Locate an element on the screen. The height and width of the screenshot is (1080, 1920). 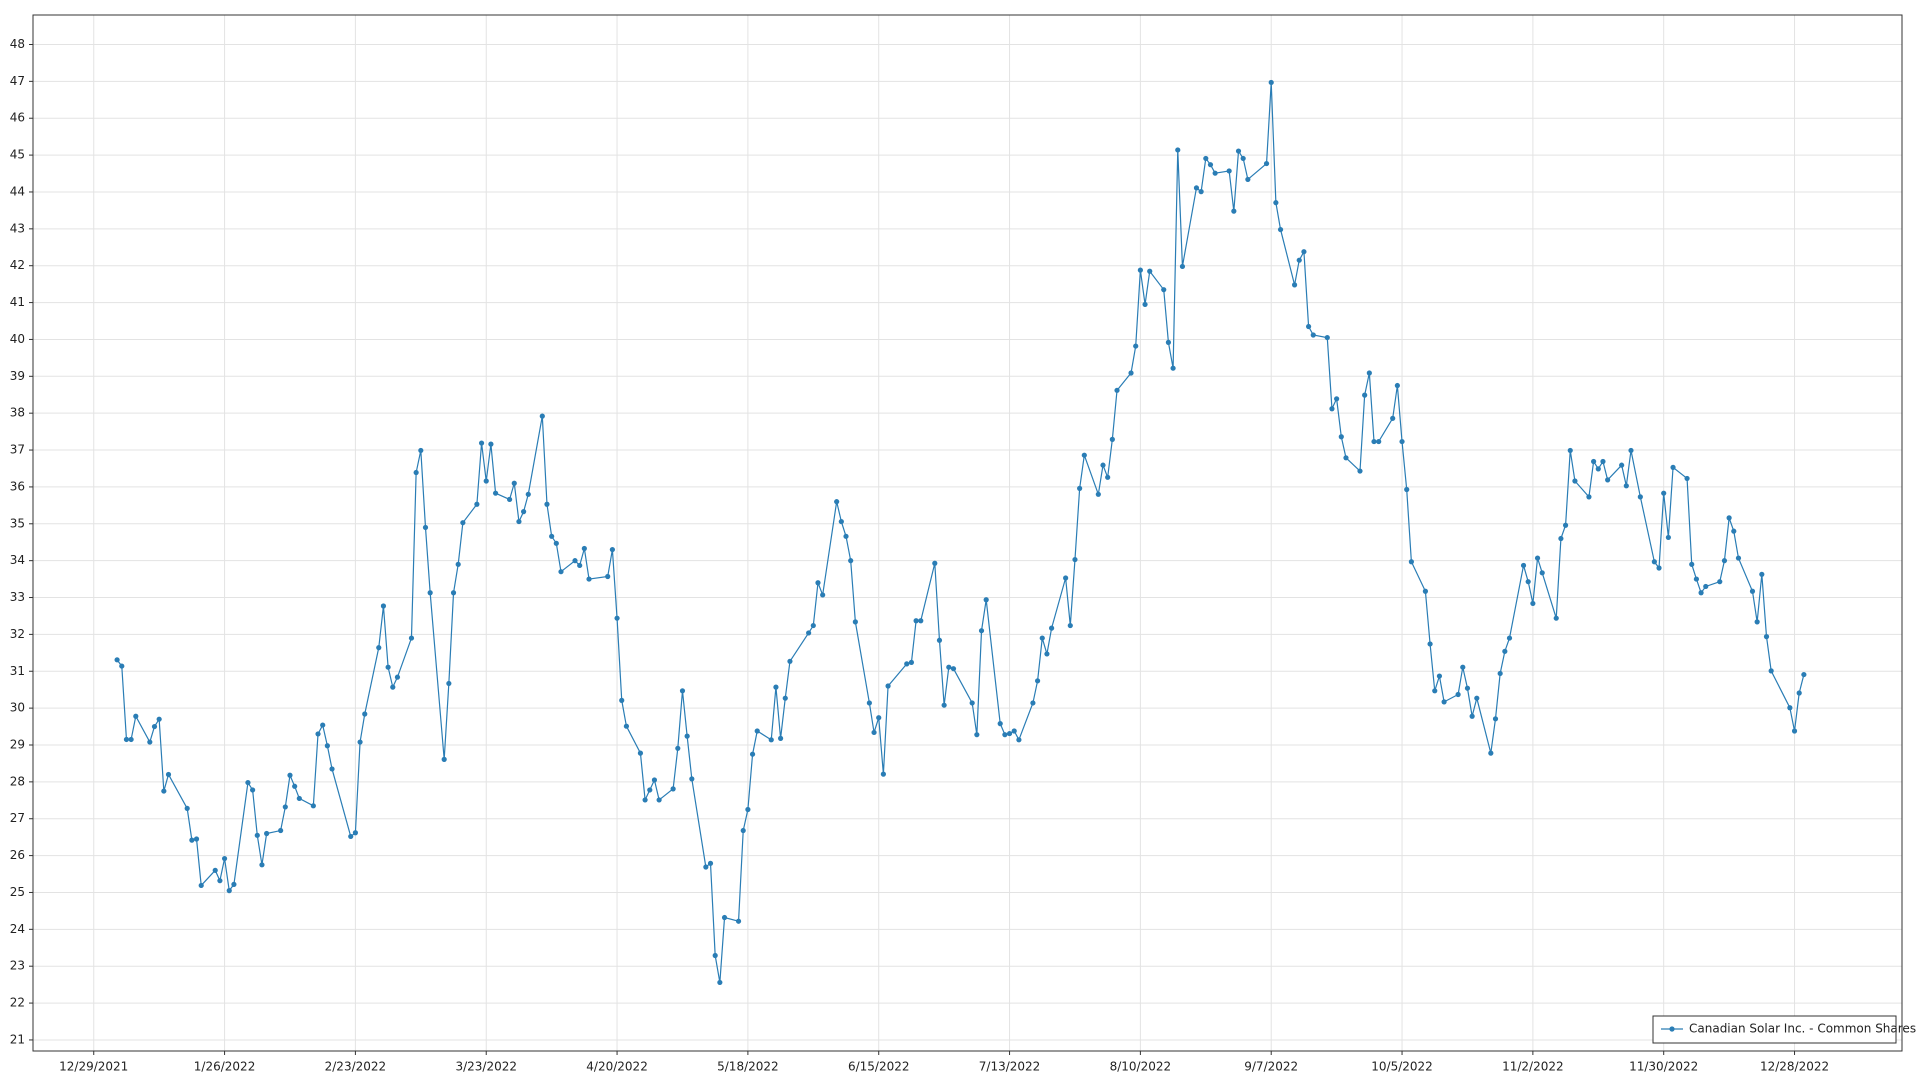
x-tick-label: 3/23/2022 is located at coordinates (486, 1067).